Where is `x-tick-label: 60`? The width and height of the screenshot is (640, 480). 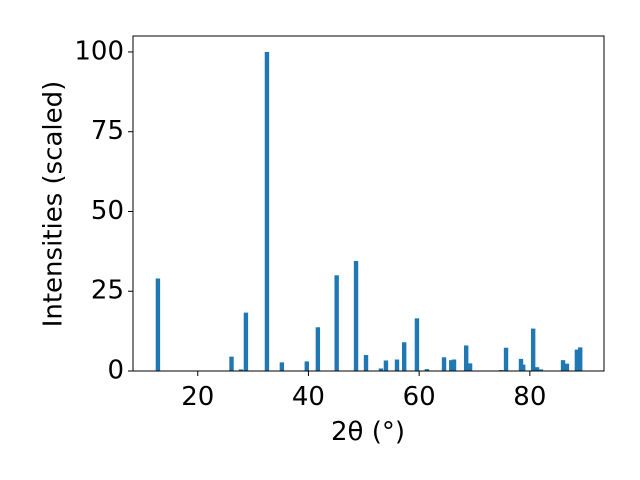 x-tick-label: 60 is located at coordinates (419, 397).